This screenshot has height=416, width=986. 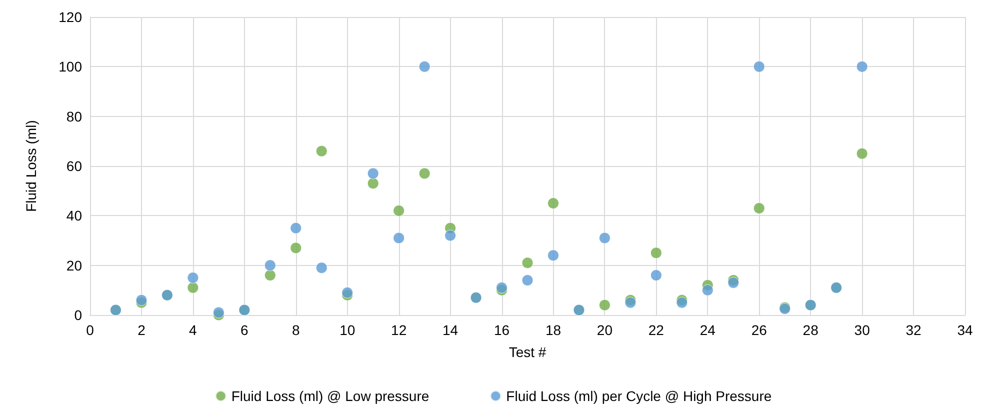 What do you see at coordinates (862, 330) in the screenshot?
I see `x-tick-label: 30` at bounding box center [862, 330].